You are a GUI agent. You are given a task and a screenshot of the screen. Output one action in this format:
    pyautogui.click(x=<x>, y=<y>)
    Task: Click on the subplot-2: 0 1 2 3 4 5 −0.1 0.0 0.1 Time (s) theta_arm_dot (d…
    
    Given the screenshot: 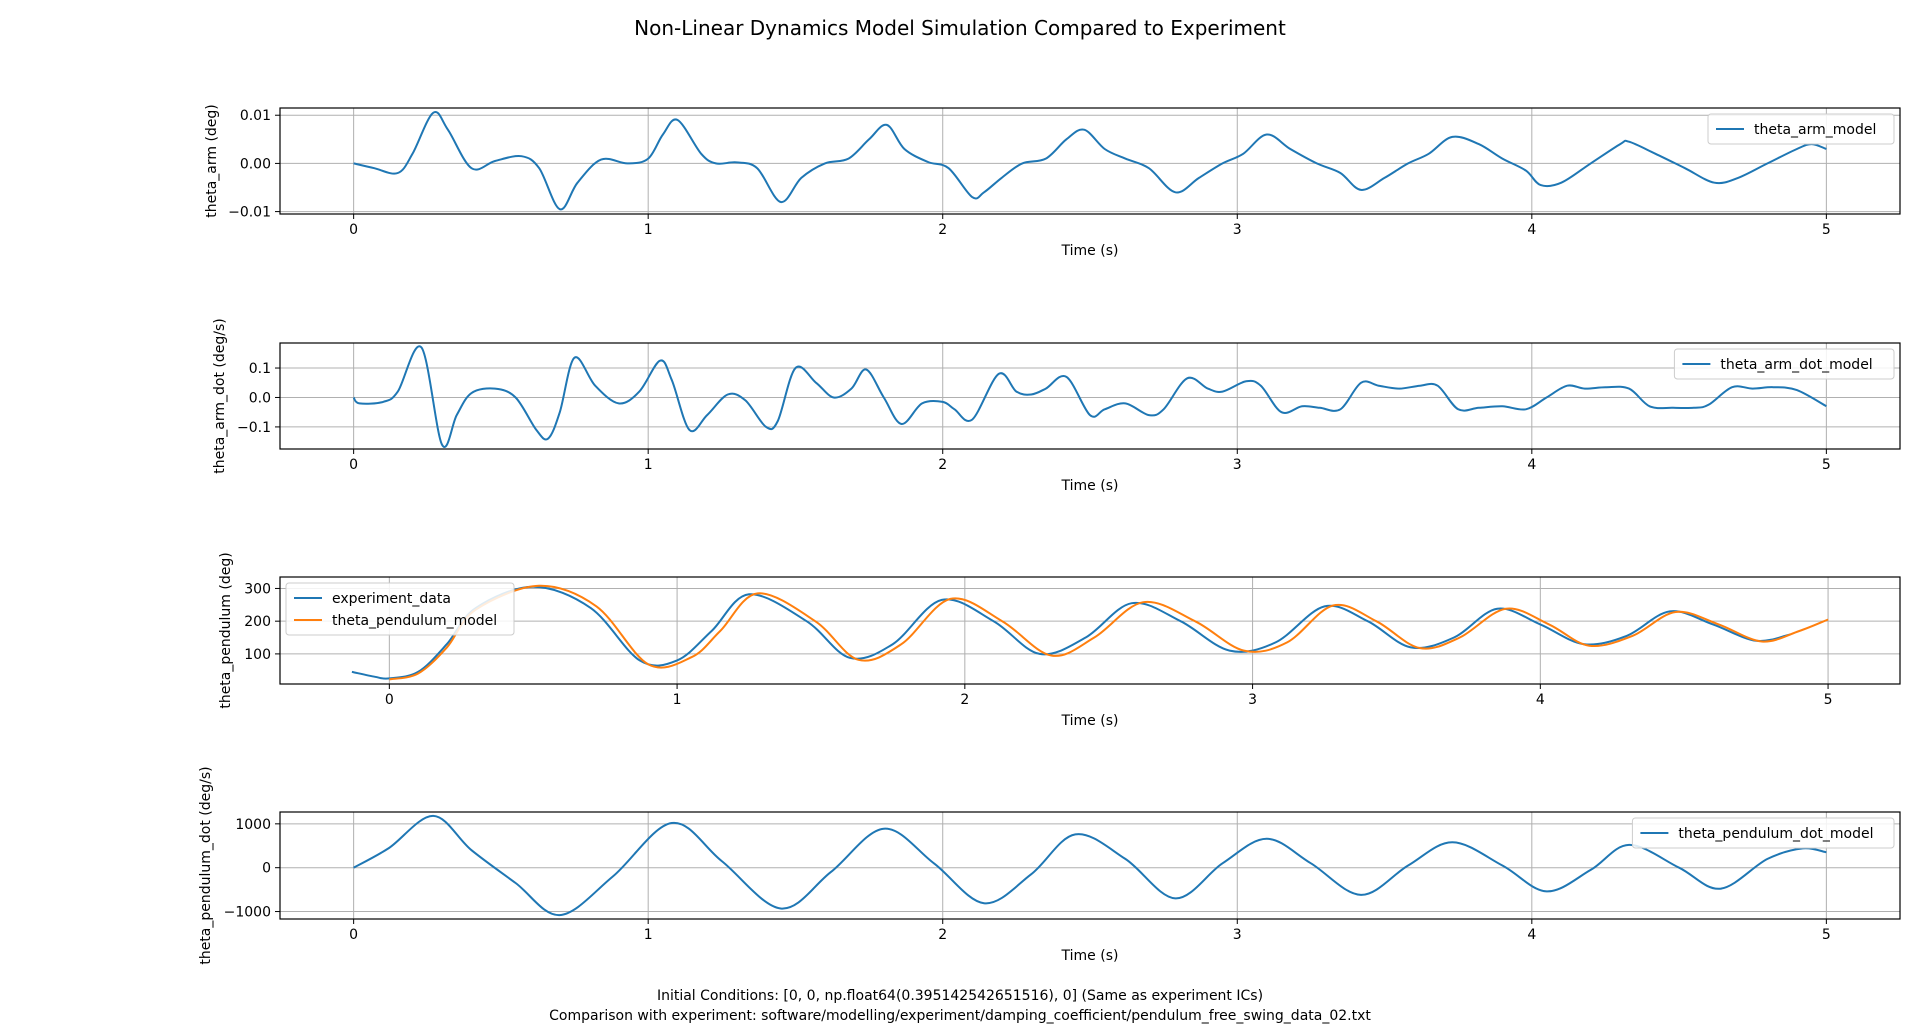 What is the action you would take?
    pyautogui.click(x=1056, y=406)
    